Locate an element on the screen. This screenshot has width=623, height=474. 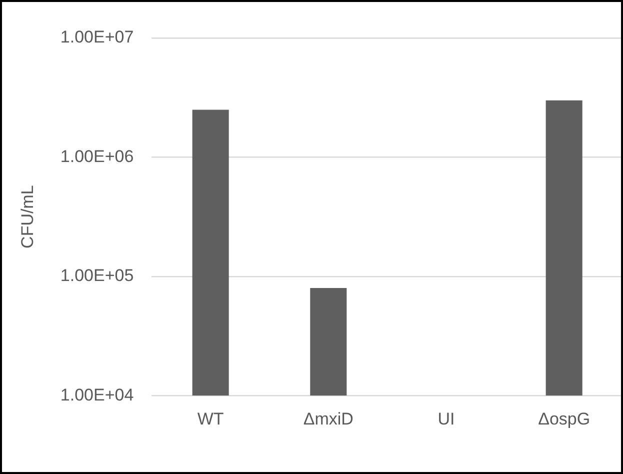
x-tick-label: UI is located at coordinates (446, 418).